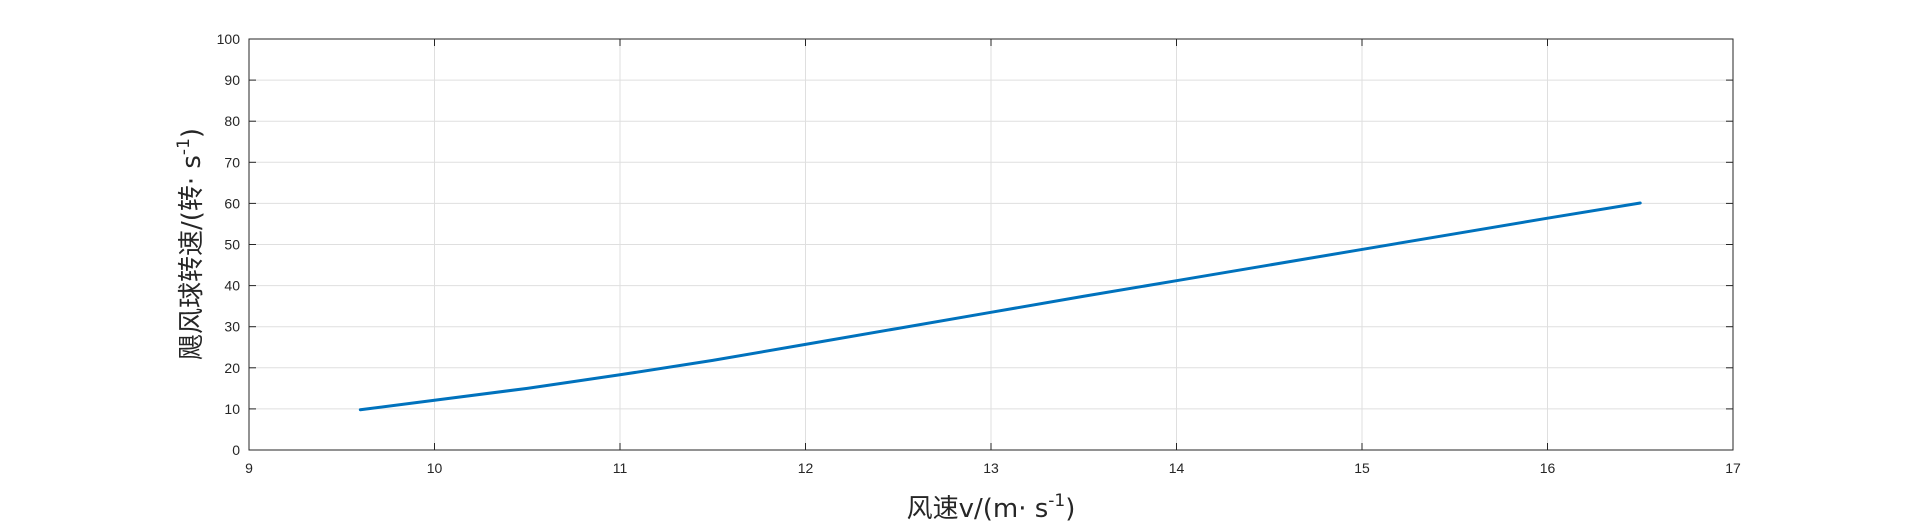  I want to click on y-tick-label: 80, so click(232, 121).